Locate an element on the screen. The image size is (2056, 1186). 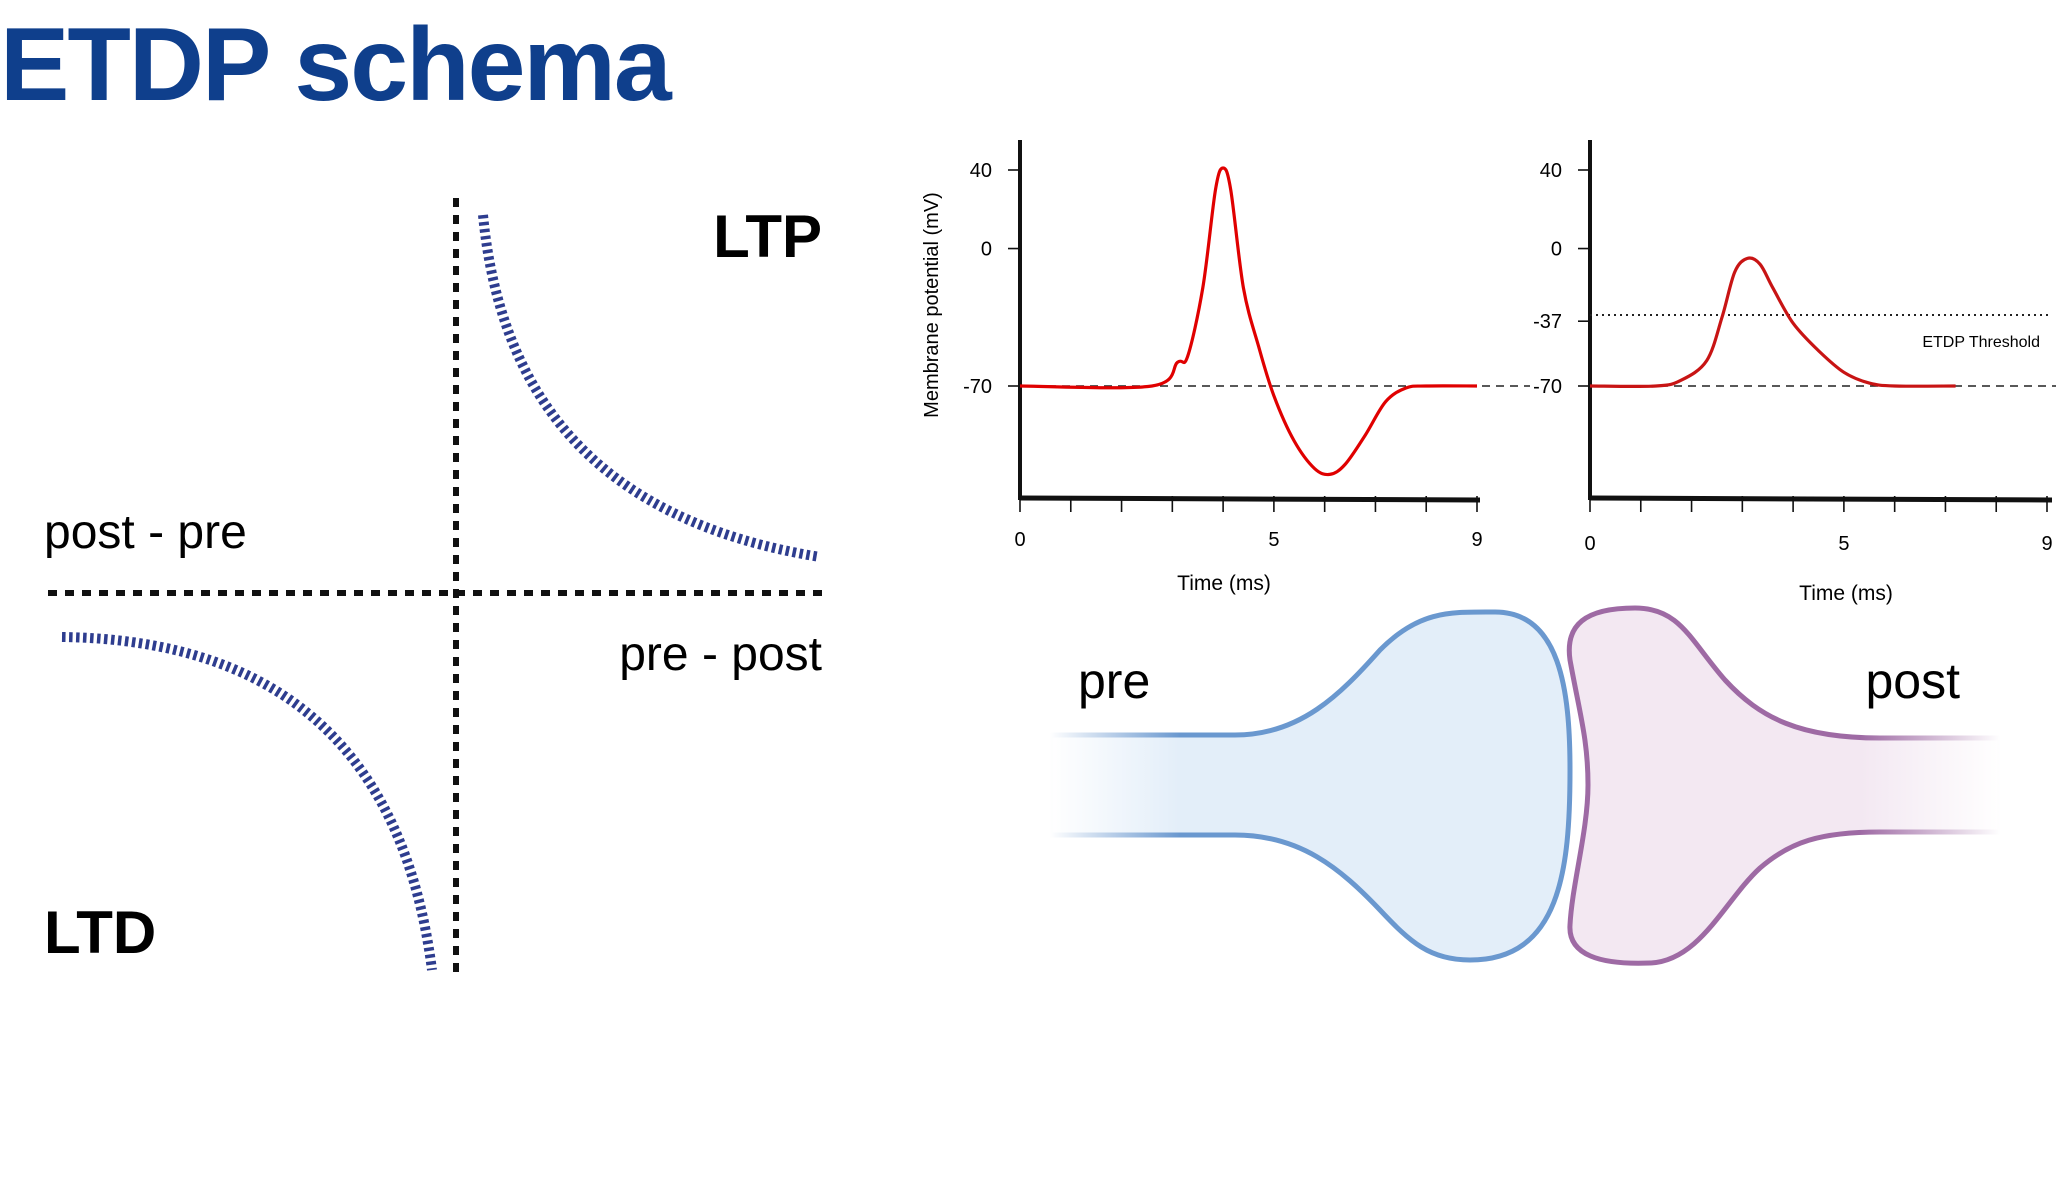
chart2-xtick-label: 0 is located at coordinates (1589, 544).